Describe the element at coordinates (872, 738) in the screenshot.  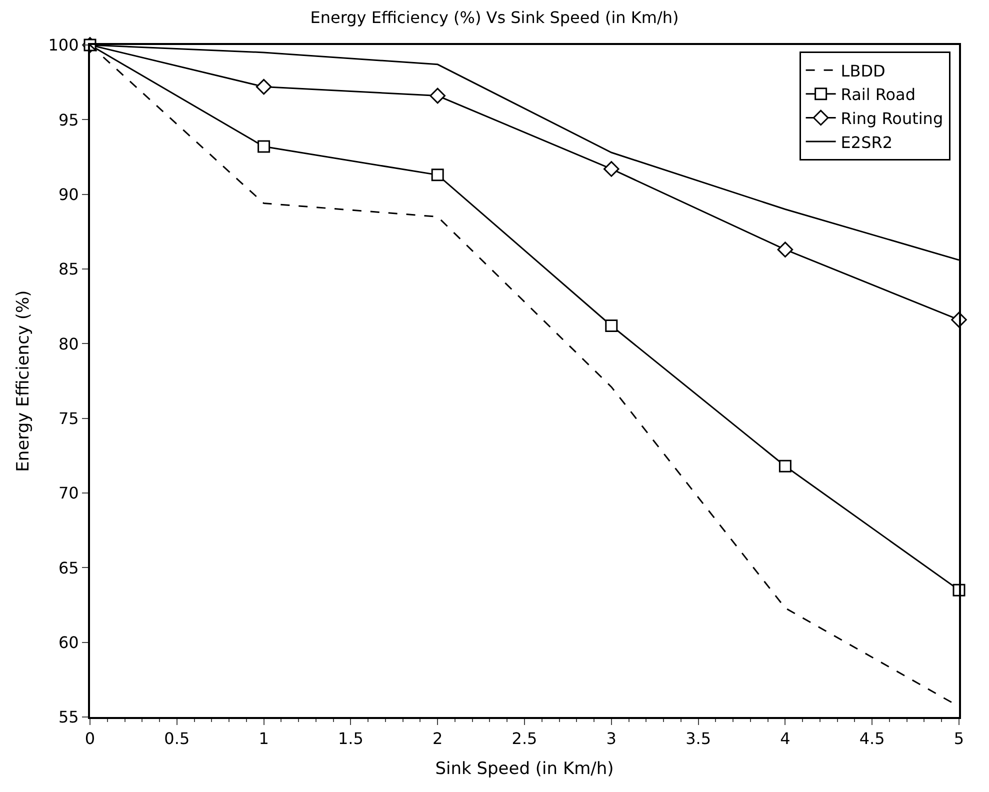
I see `x-tick-label: 4.5` at that location.